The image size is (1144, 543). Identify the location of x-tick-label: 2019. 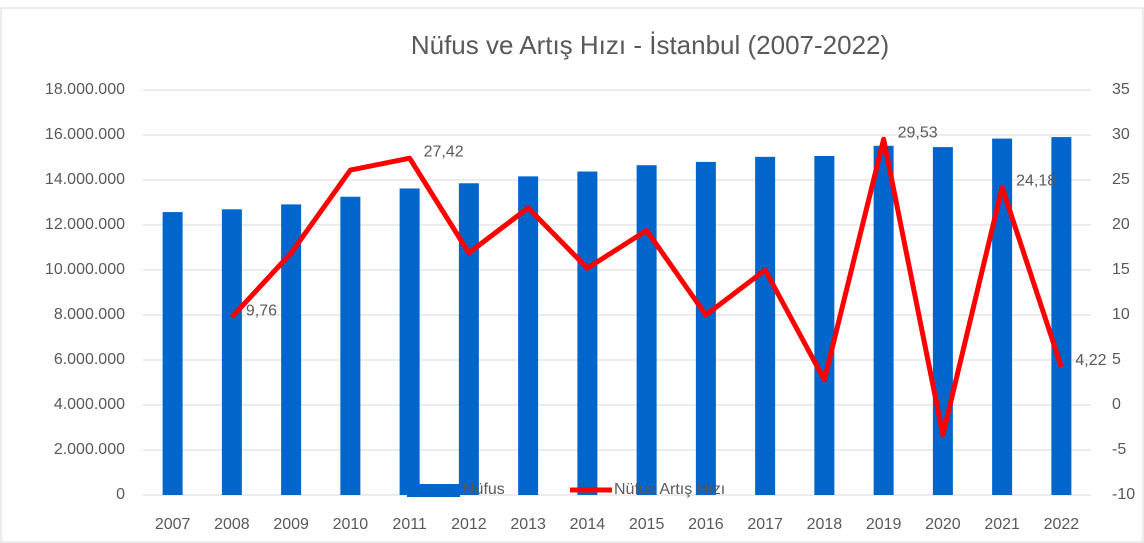
(884, 524).